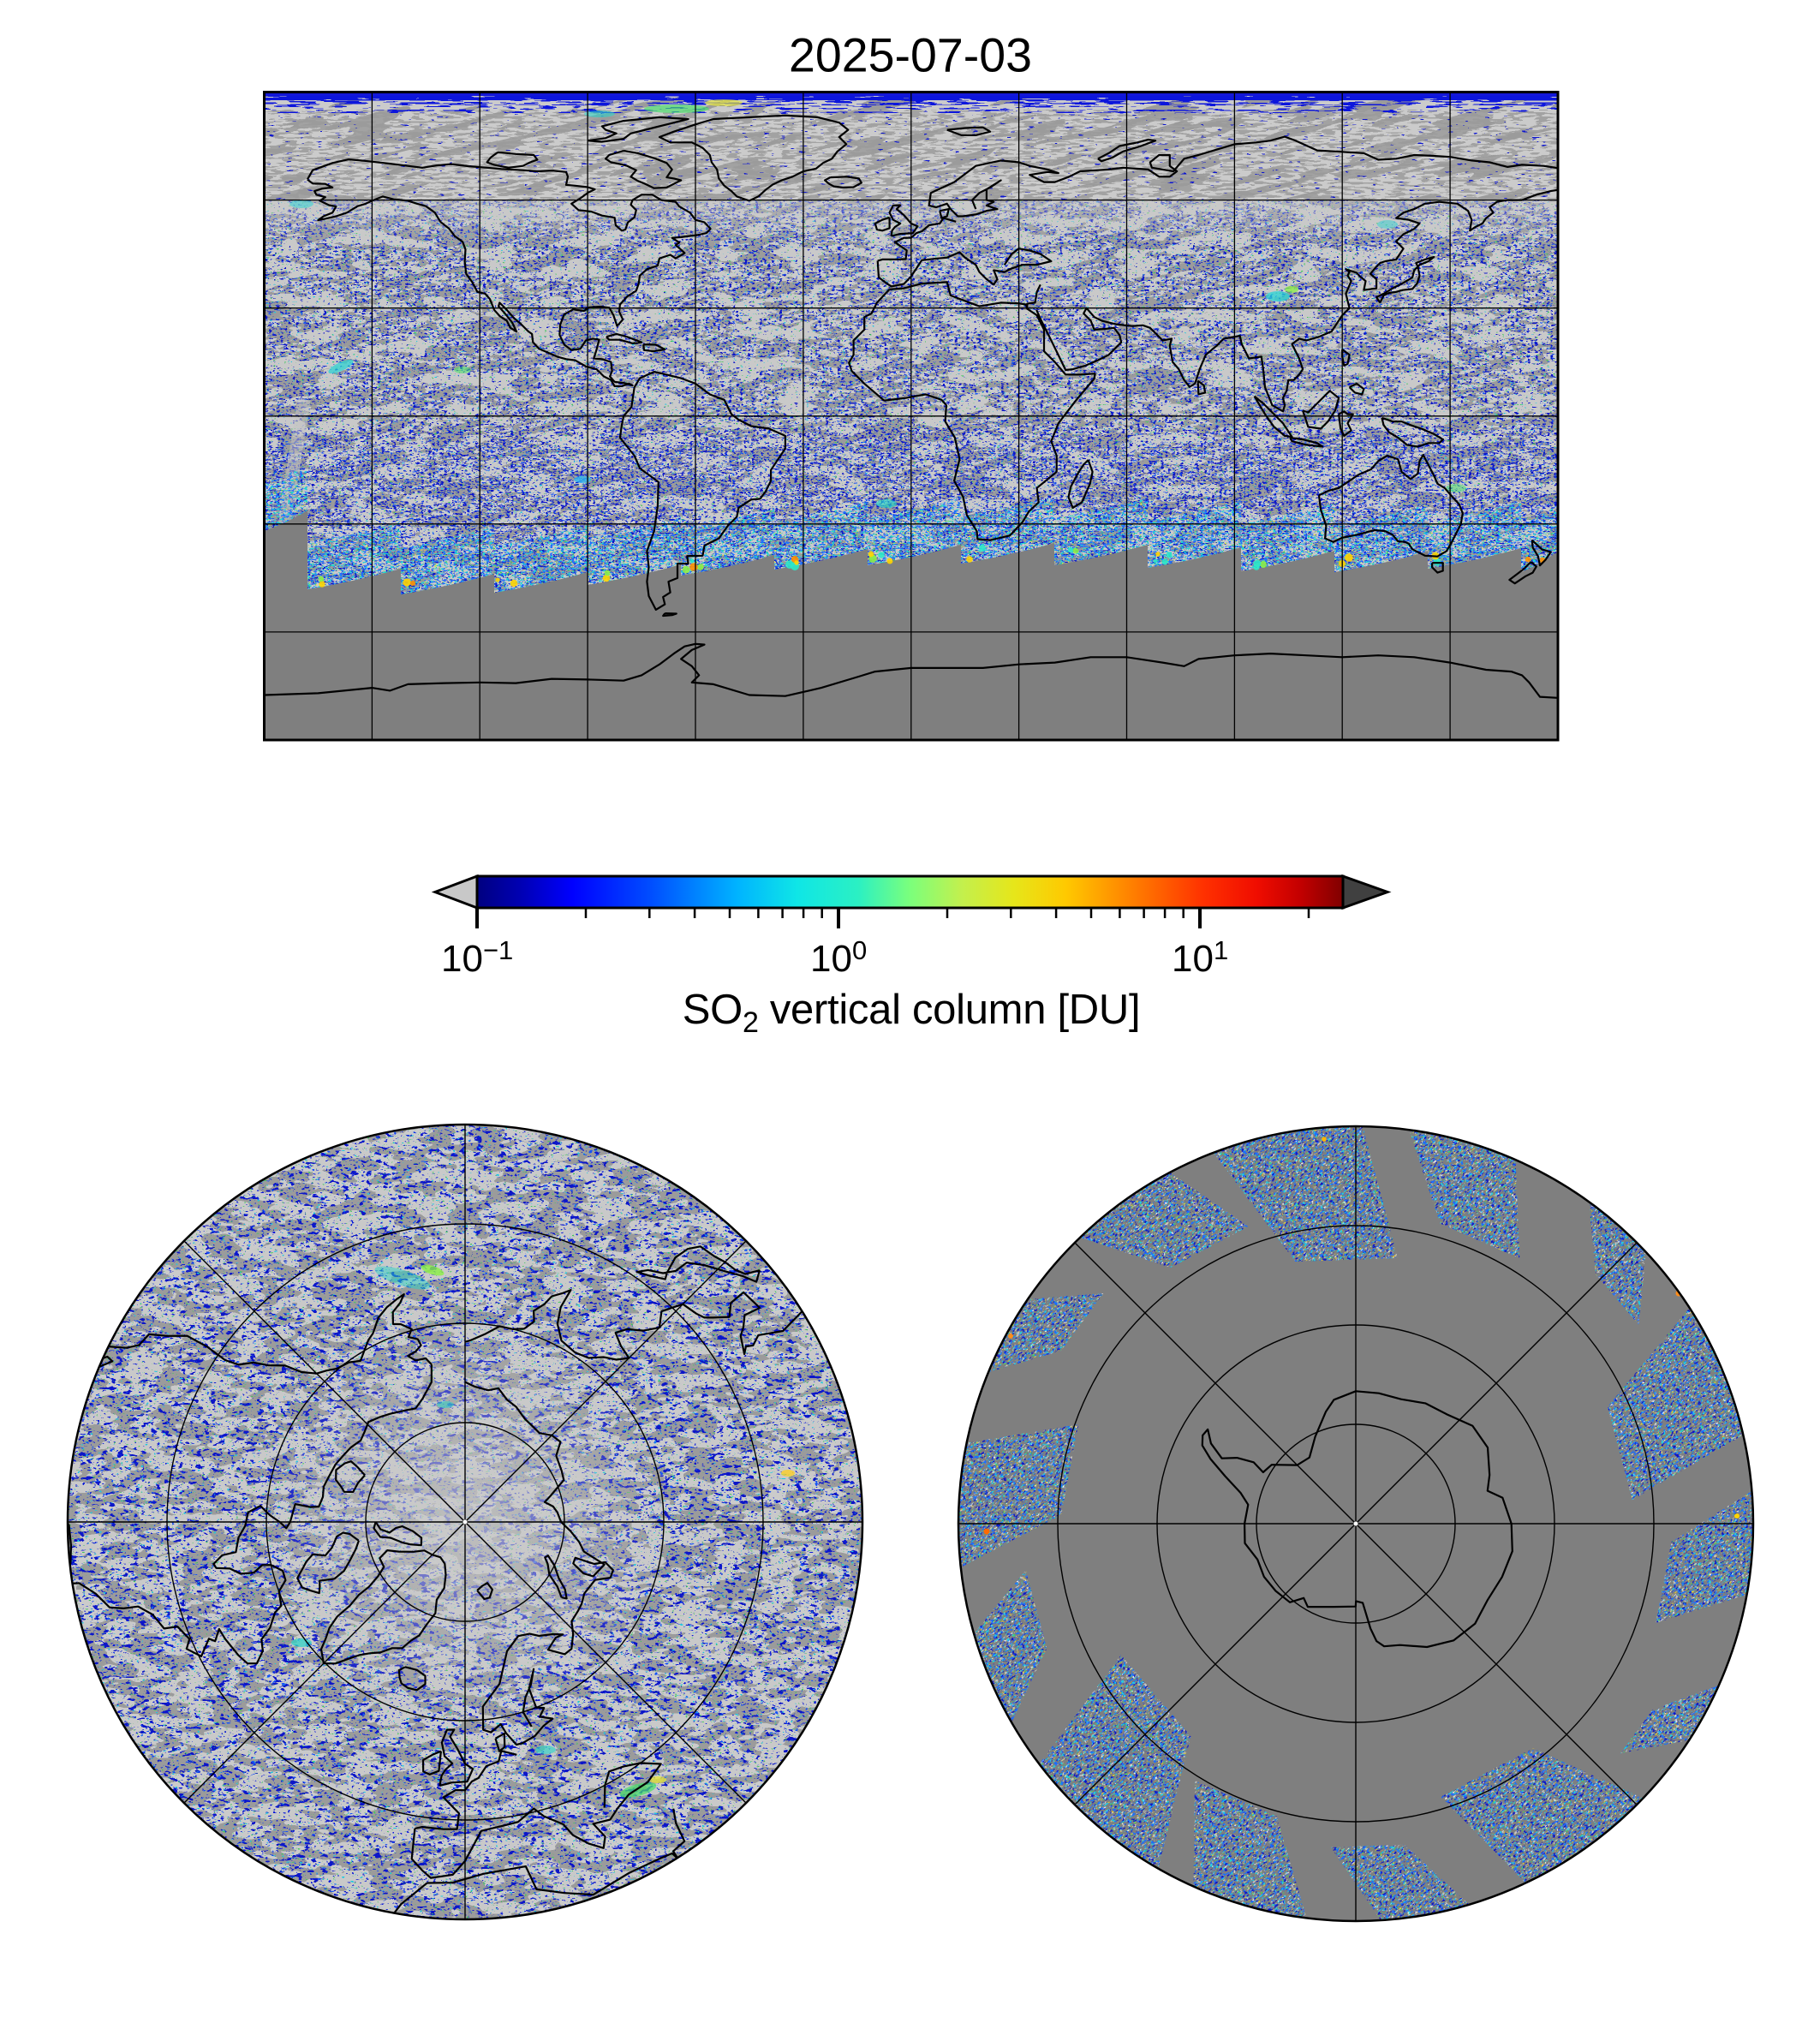 This screenshot has height=2023, width=1820. I want to click on svg-text: 100, so click(838, 957).